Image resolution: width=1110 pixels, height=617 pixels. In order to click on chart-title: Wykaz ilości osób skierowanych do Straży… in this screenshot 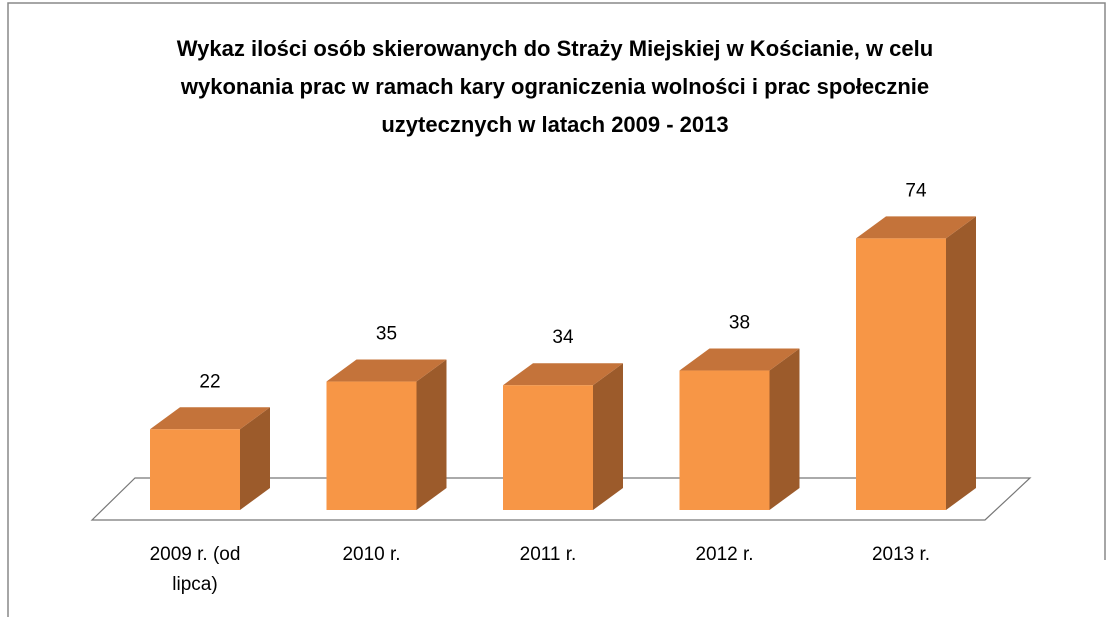, I will do `click(555, 86)`.